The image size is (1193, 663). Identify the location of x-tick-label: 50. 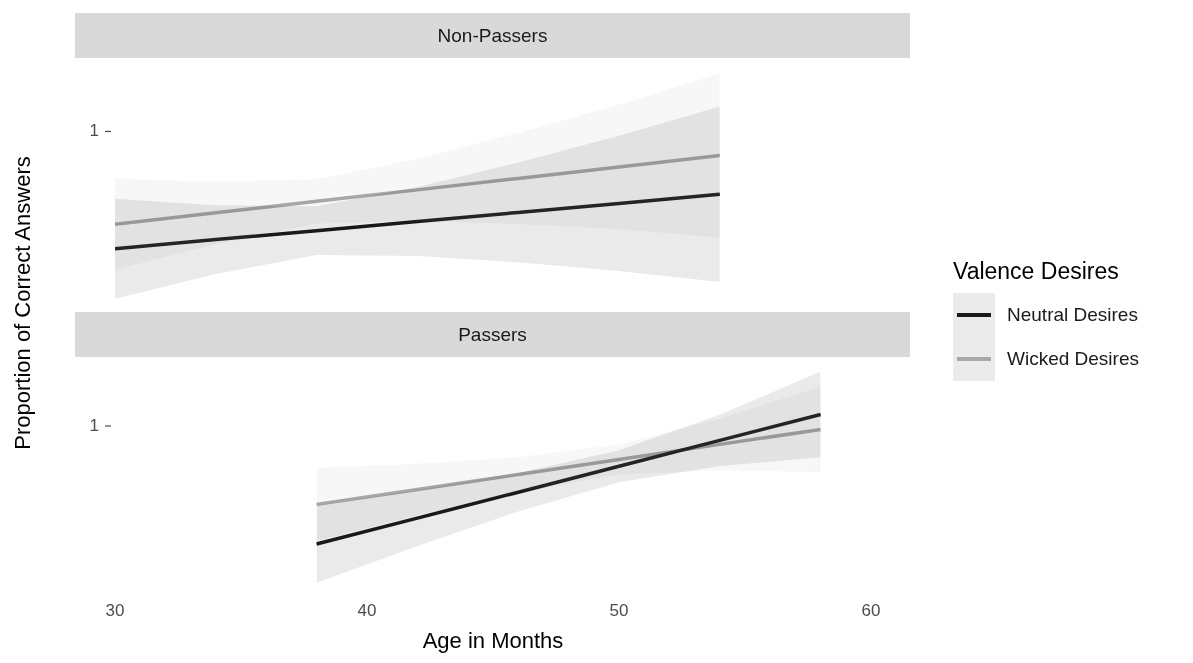
(619, 611).